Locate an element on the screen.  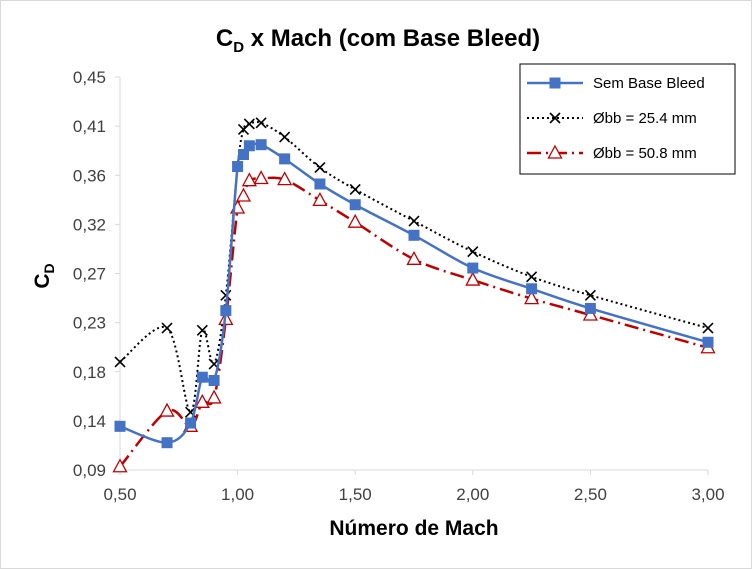
legend-label-1: Øbb = 25.4 mm is located at coordinates (645, 118).